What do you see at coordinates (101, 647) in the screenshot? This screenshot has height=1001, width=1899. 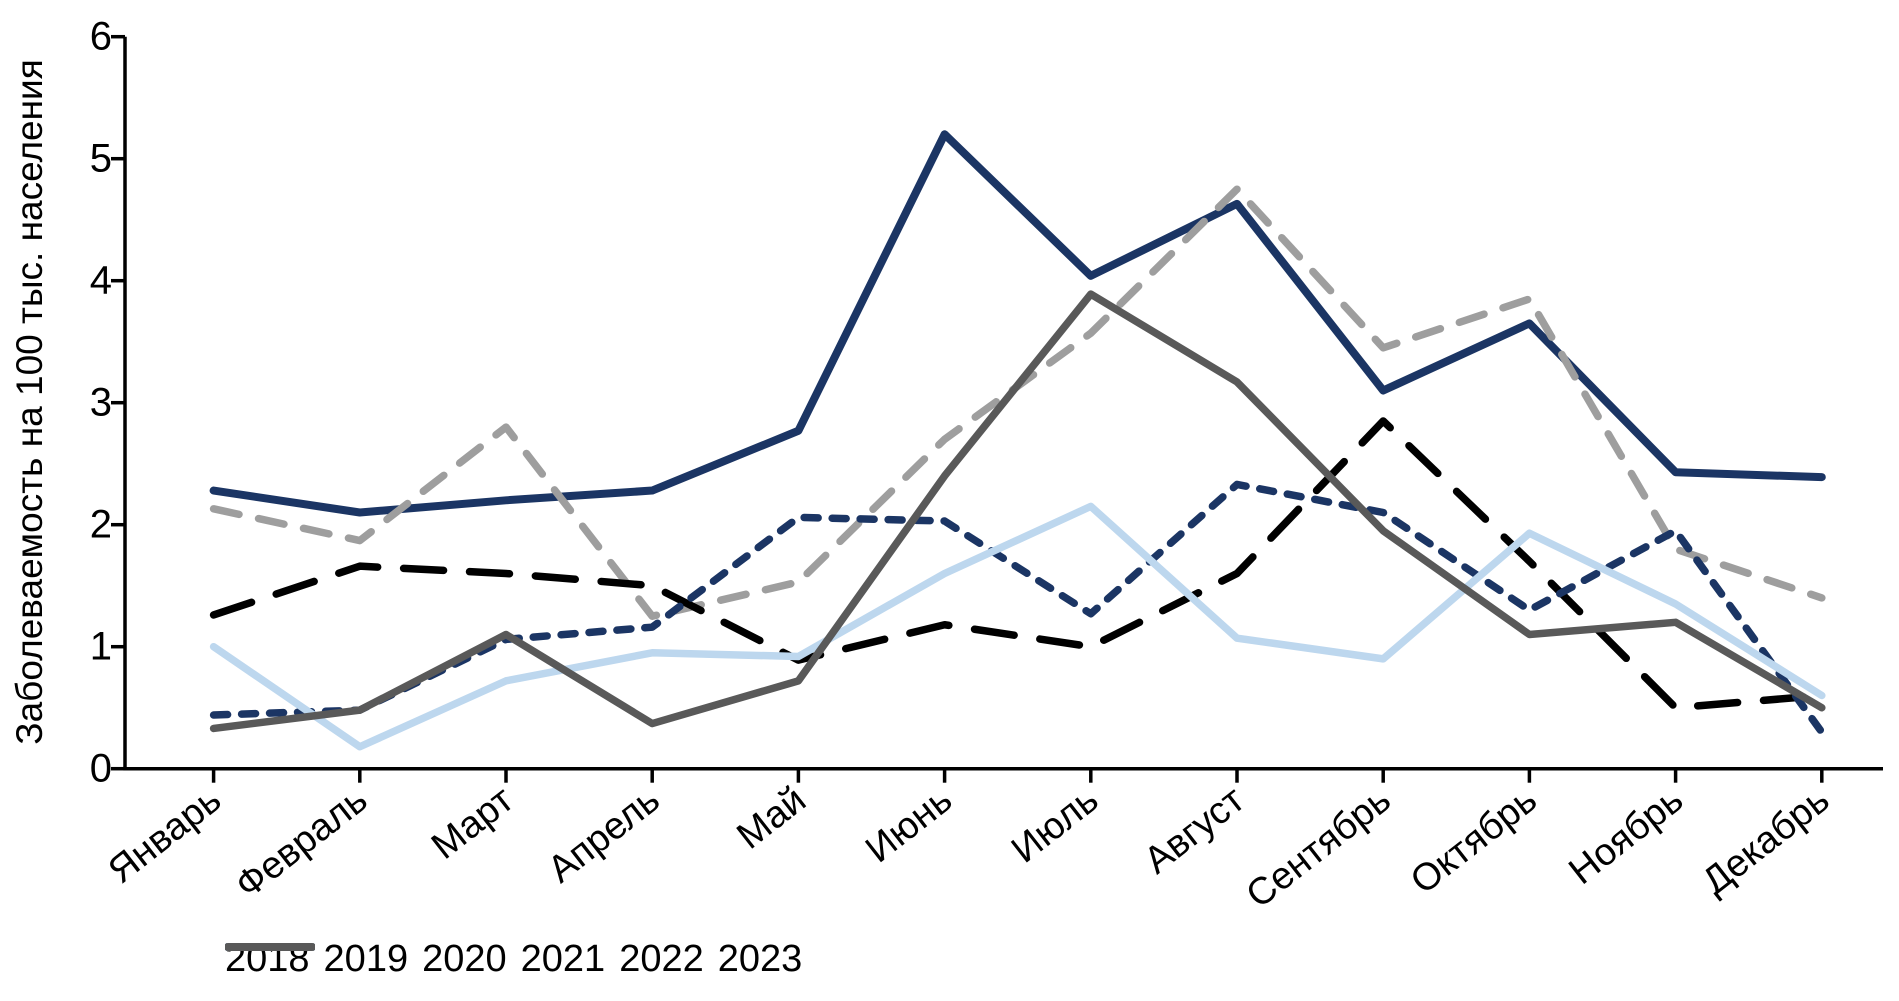 I see `y-tick-label: 1` at bounding box center [101, 647].